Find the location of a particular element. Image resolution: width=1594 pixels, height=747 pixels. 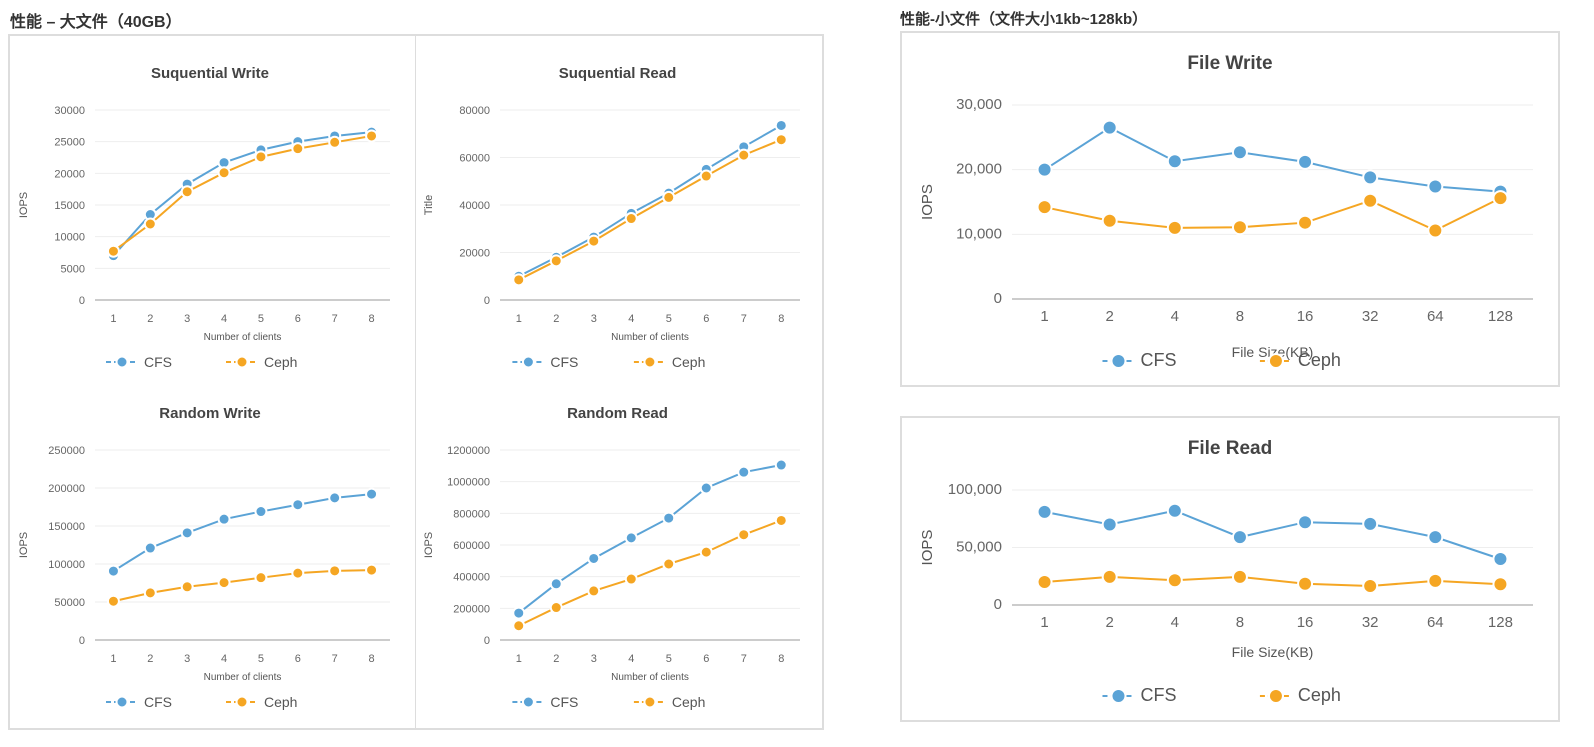

x-axis-label: File Size(KB) is located at coordinates (1273, 352).